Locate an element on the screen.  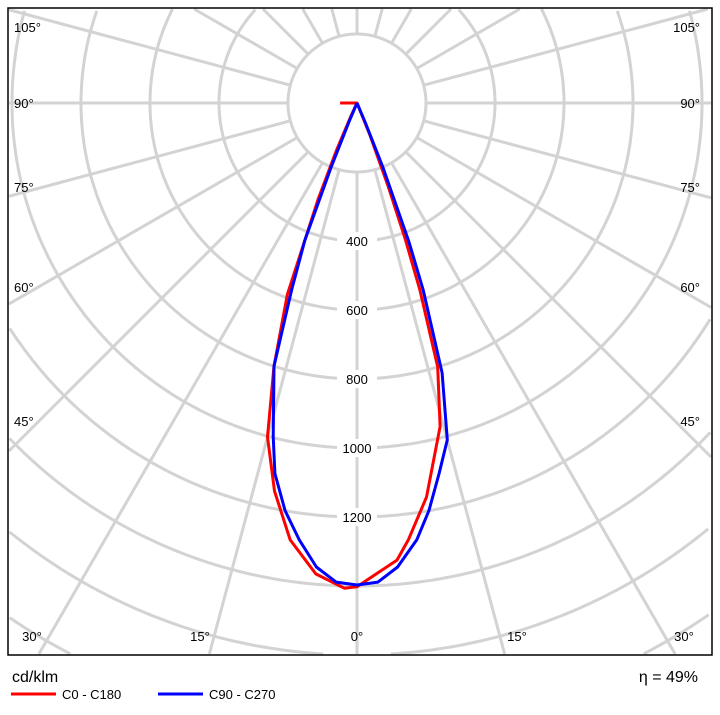
angle-label: 0° is located at coordinates (357, 636).